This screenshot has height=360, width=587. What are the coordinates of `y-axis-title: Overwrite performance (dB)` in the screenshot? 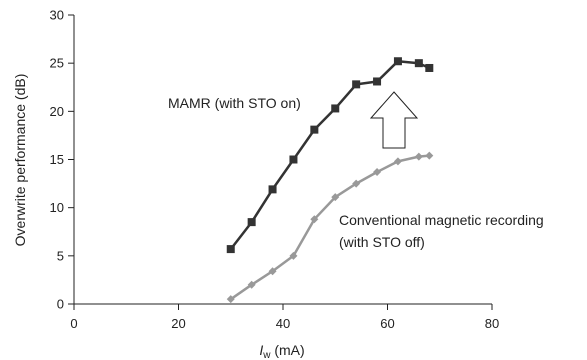 It's located at (20, 160).